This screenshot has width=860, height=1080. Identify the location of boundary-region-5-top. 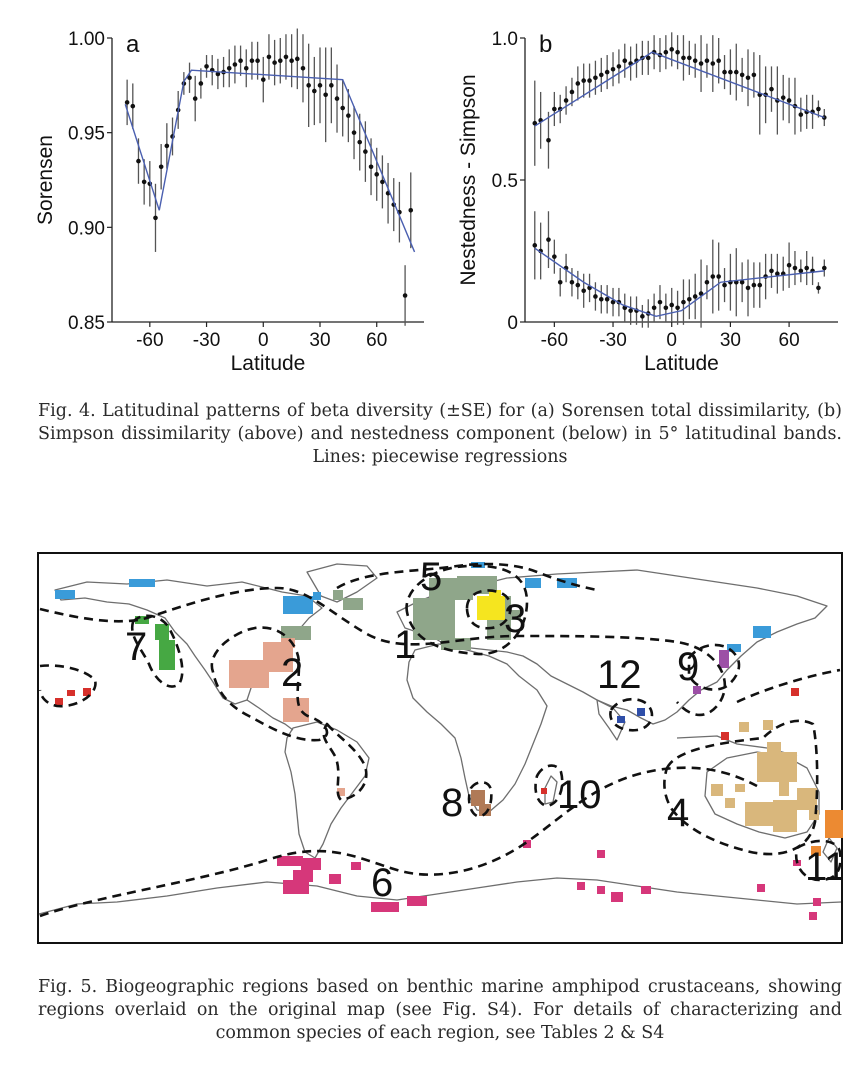
(467, 577).